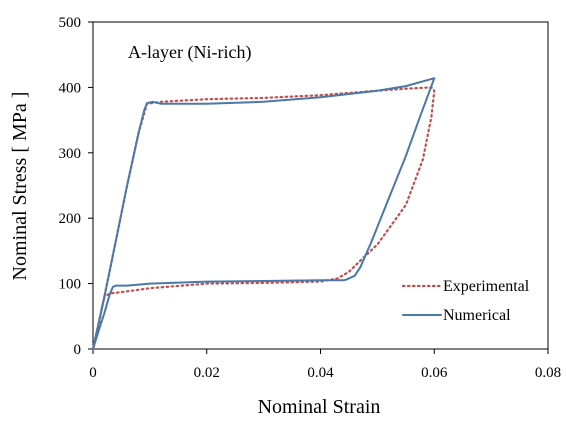 Image resolution: width=566 pixels, height=423 pixels. I want to click on y-axis-label: Nominal Stress [ MPa ], so click(20, 186).